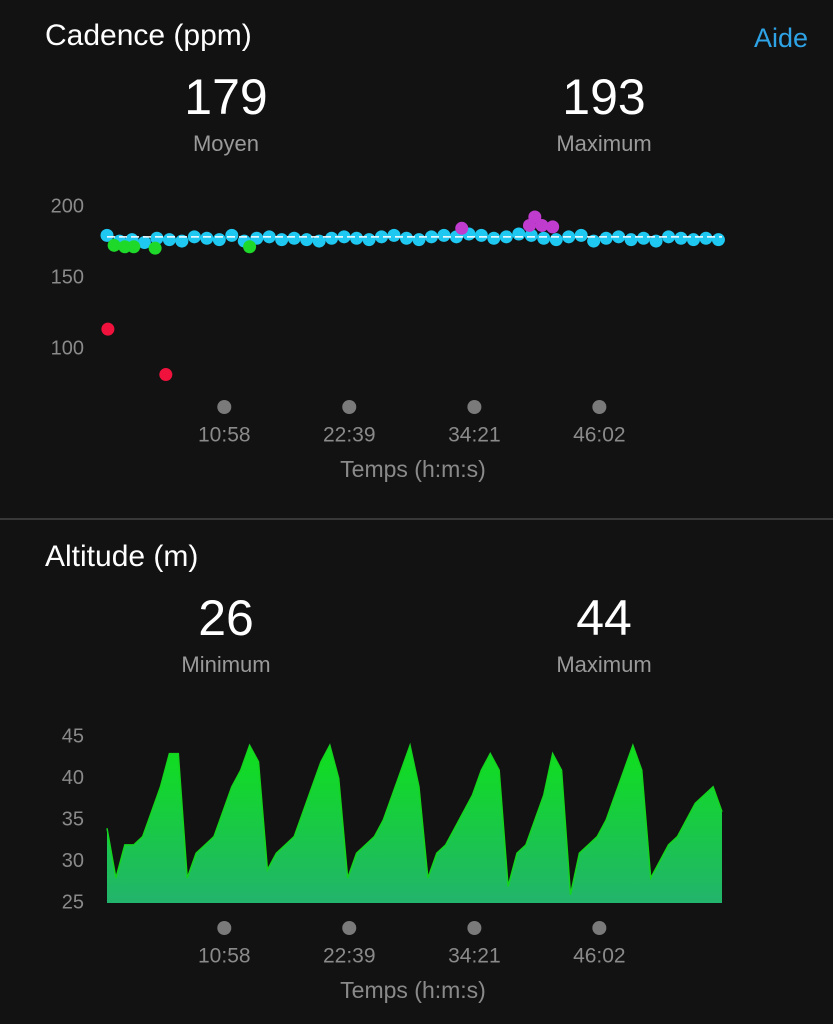 The image size is (833, 1024). Describe the element at coordinates (226, 618) in the screenshot. I see `stat-value: 26` at that location.